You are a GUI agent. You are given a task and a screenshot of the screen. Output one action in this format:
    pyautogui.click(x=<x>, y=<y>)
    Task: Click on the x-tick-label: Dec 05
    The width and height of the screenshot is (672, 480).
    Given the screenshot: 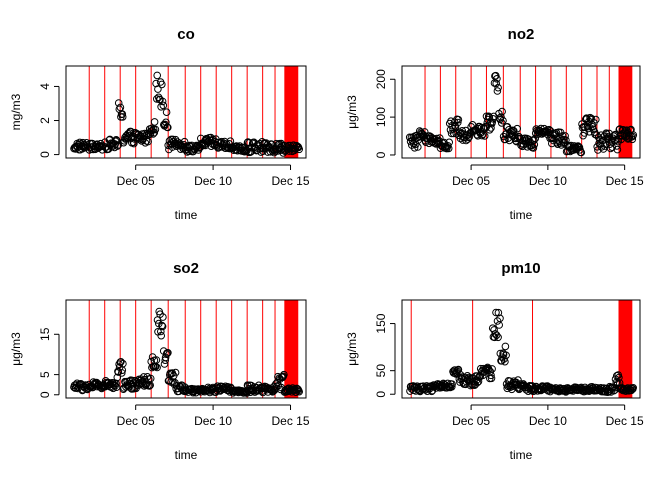 What is the action you would take?
    pyautogui.click(x=136, y=421)
    